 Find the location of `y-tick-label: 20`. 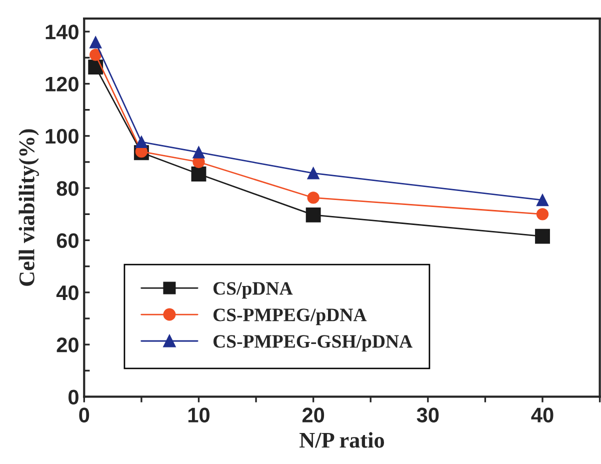

y-tick-label: 20 is located at coordinates (67, 345).